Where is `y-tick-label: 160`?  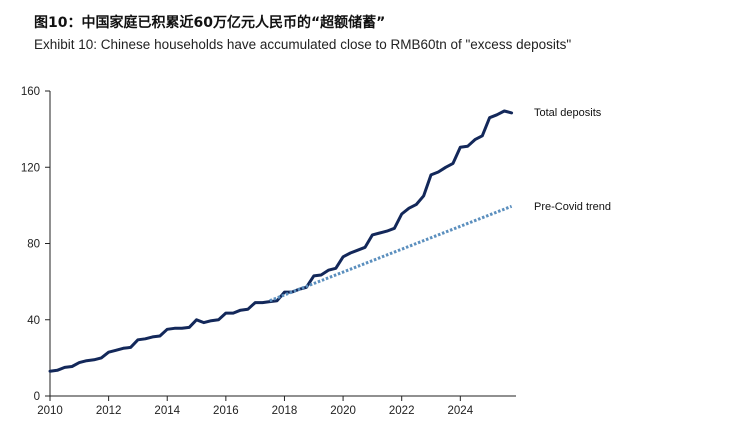
y-tick-label: 160 is located at coordinates (30, 92).